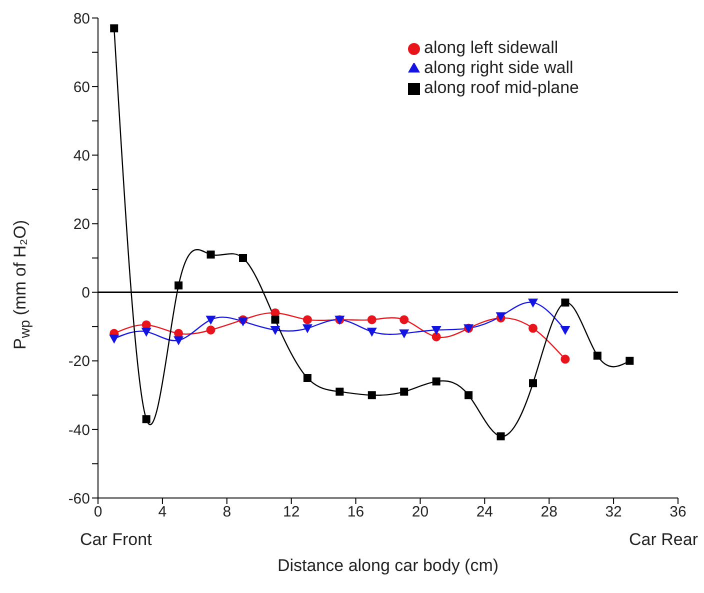 The width and height of the screenshot is (704, 593). Describe the element at coordinates (501, 87) in the screenshot. I see `legend-label: along roof mid-plane` at that location.